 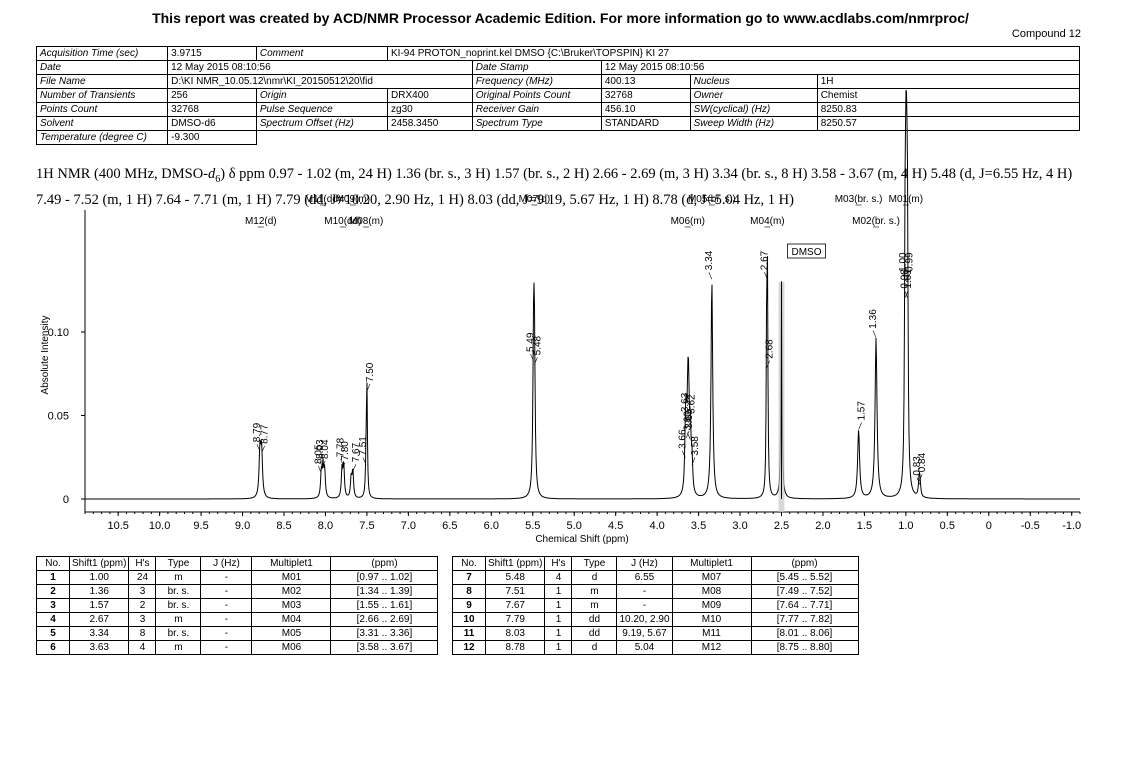 I want to click on table-cell: M11, so click(x=711, y=633).